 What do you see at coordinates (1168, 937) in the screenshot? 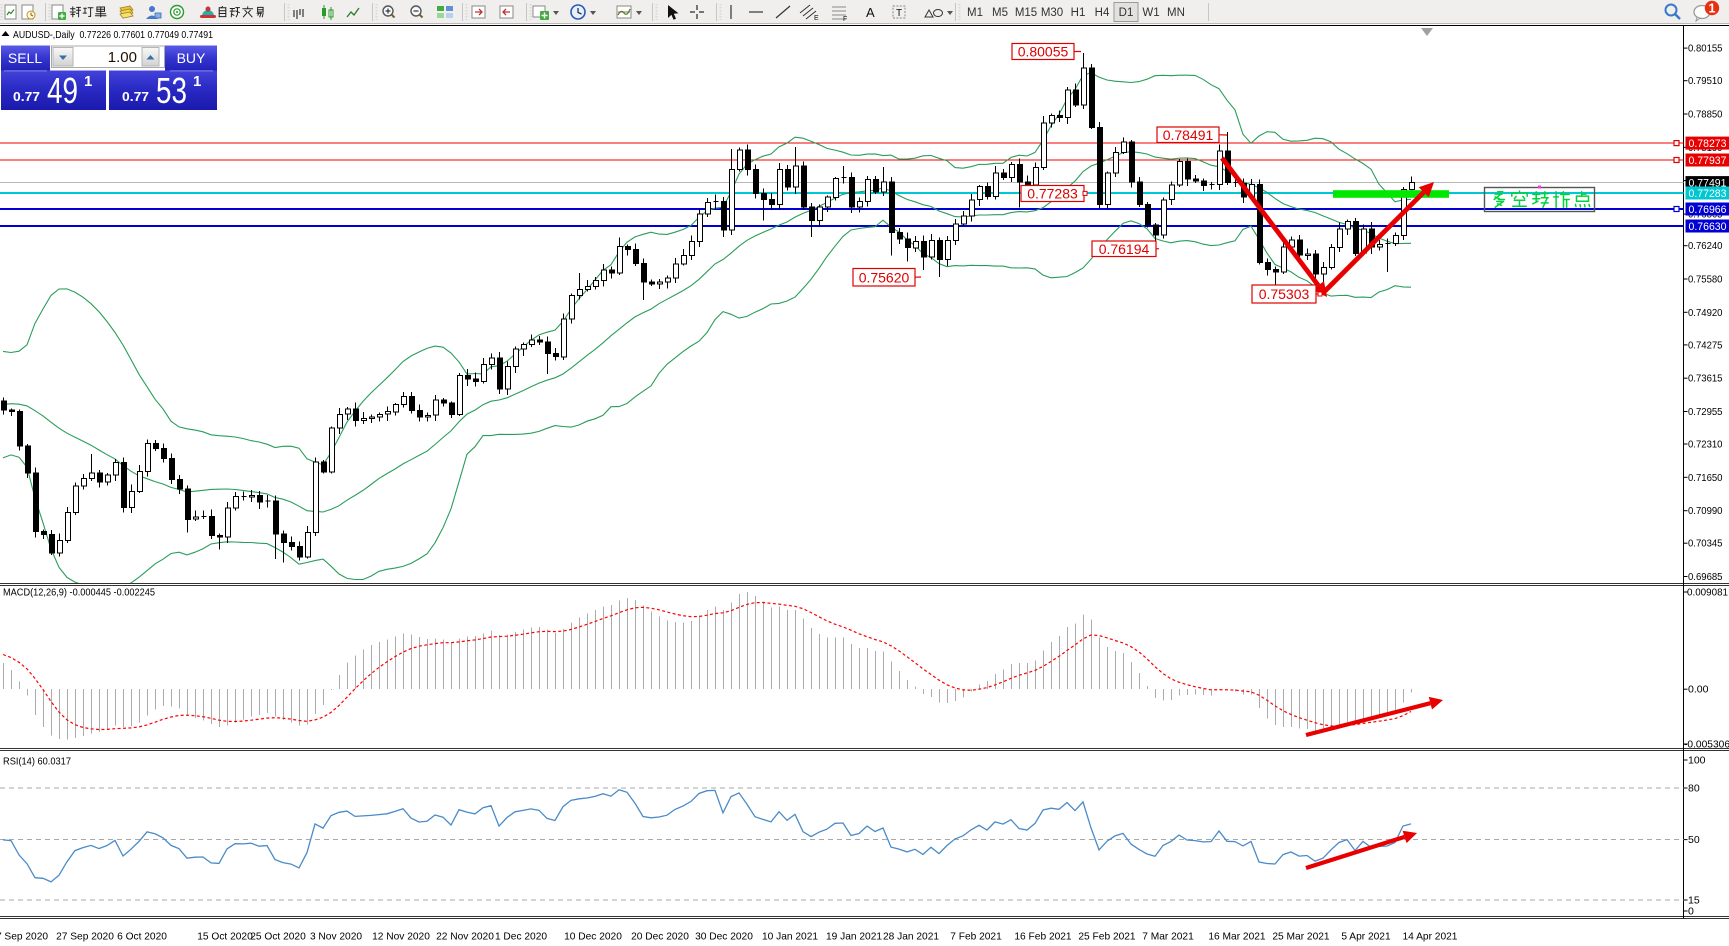
I see `svg-text: 7 Mar 2021` at bounding box center [1168, 937].